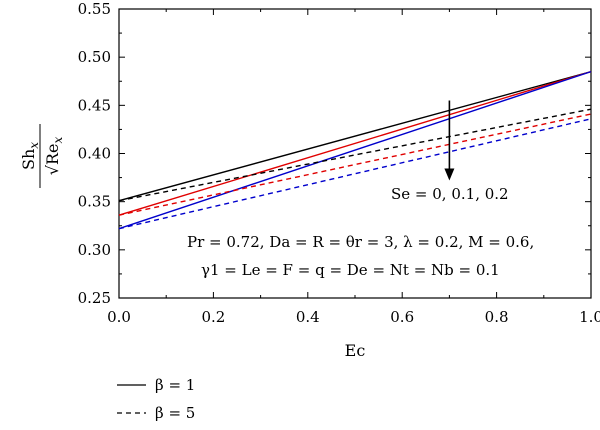 This screenshot has height=430, width=600. I want to click on legend-label-beta1: β = 1, so click(175, 385).